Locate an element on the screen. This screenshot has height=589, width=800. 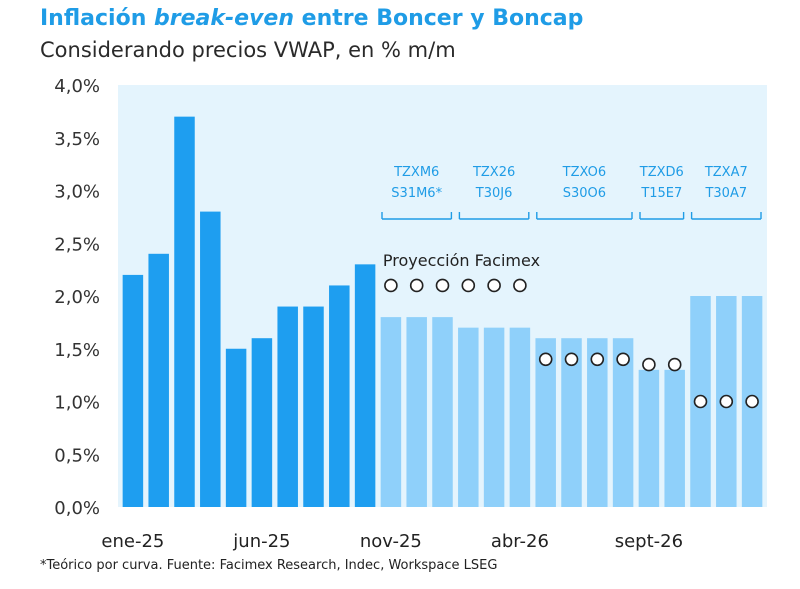
projection-legend-label: Proyección Facimex is located at coordinates (461, 260).